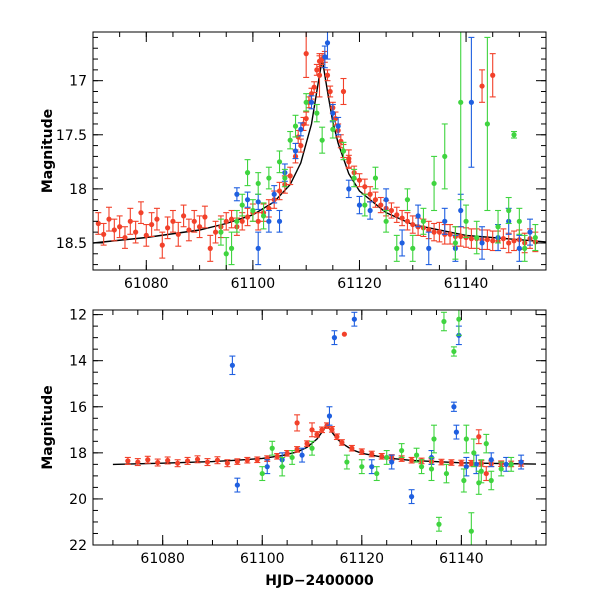 The width and height of the screenshot is (600, 600). I want to click on x-tick-label: 61140, so click(461, 559).